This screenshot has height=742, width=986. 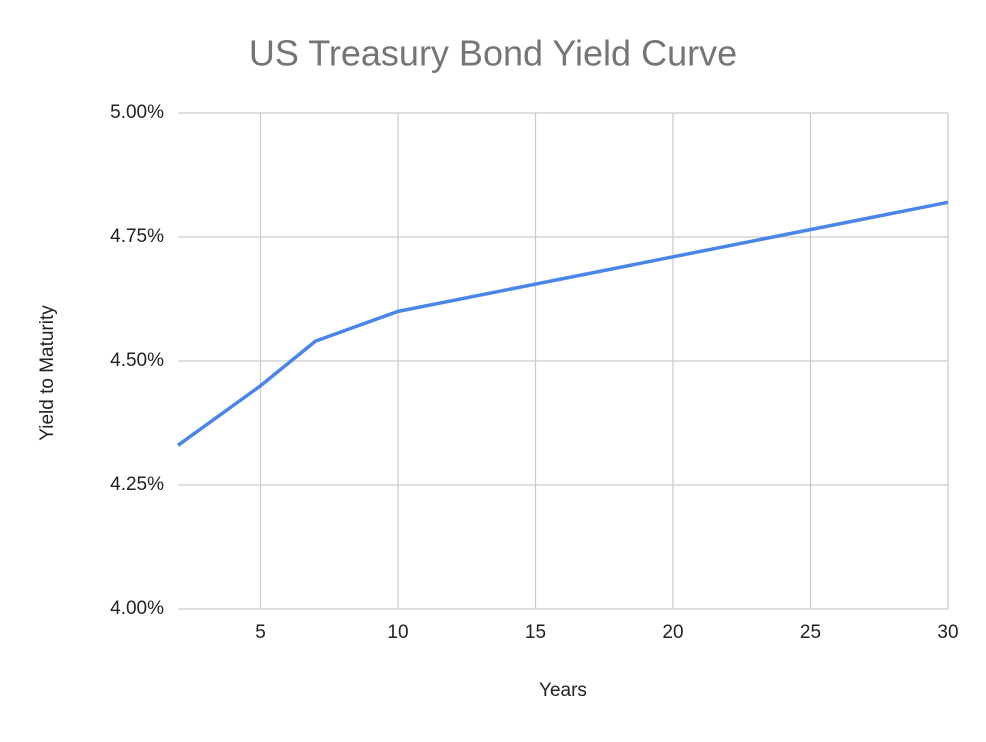 I want to click on x-axis-label: Years, so click(x=563, y=690).